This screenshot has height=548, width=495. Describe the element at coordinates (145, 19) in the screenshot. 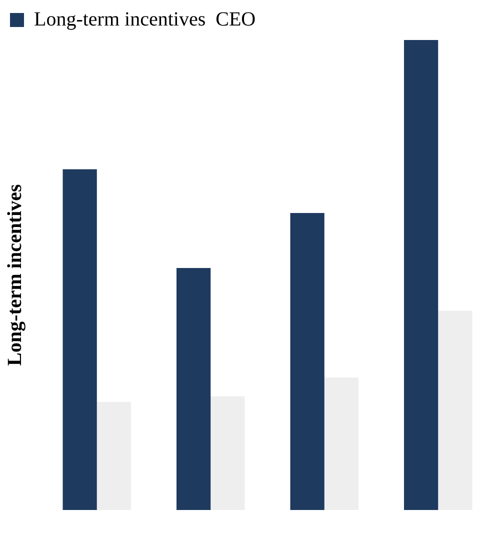

I see `legend-label: Long-term incentives CEO` at that location.